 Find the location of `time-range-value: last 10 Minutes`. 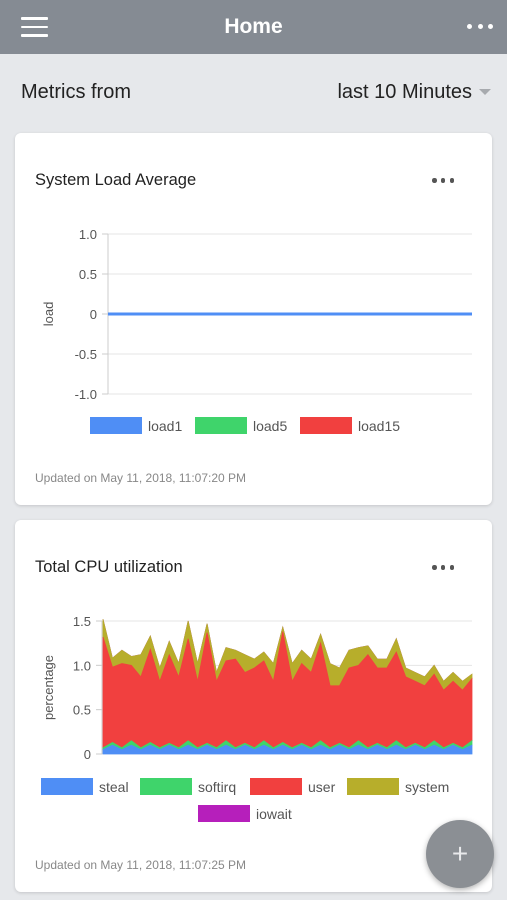

time-range-value: last 10 Minutes is located at coordinates (404, 91).